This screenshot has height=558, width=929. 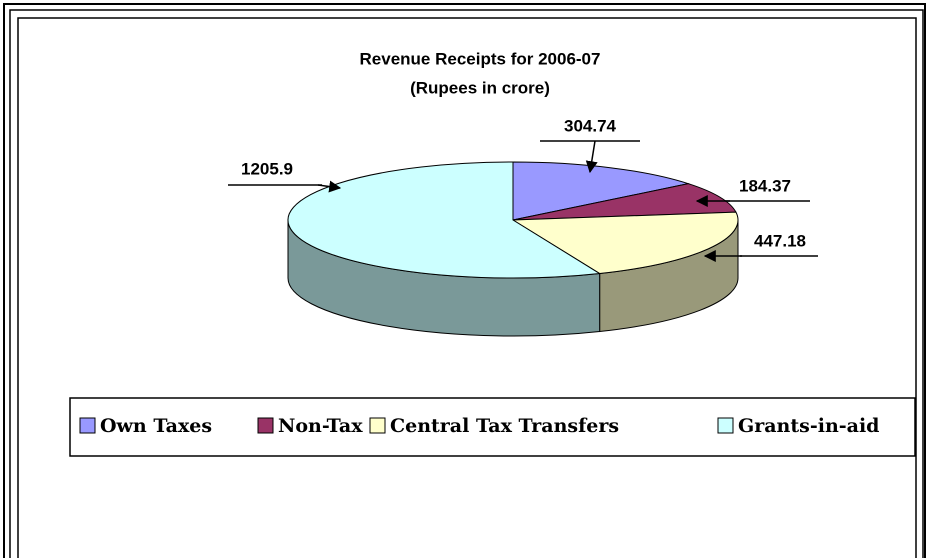 What do you see at coordinates (320, 426) in the screenshot?
I see `legend-label: Non-Tax` at bounding box center [320, 426].